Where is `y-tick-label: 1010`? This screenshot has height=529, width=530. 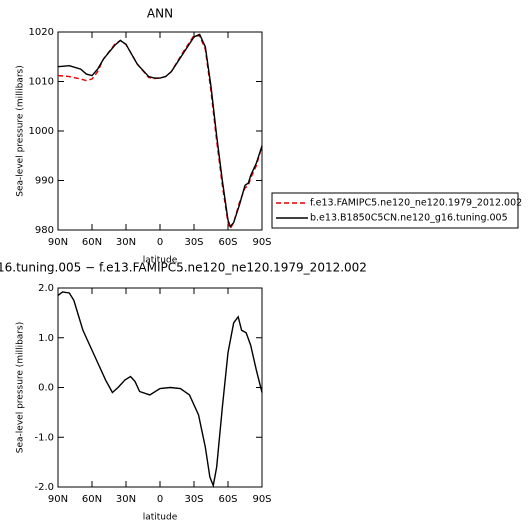 y-tick-label: 1010 is located at coordinates (41, 82).